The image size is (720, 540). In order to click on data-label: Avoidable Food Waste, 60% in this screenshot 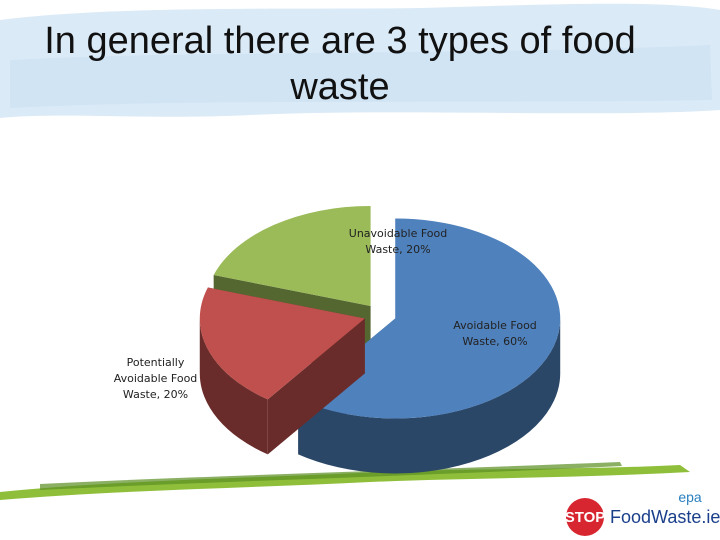, I will do `click(495, 333)`.